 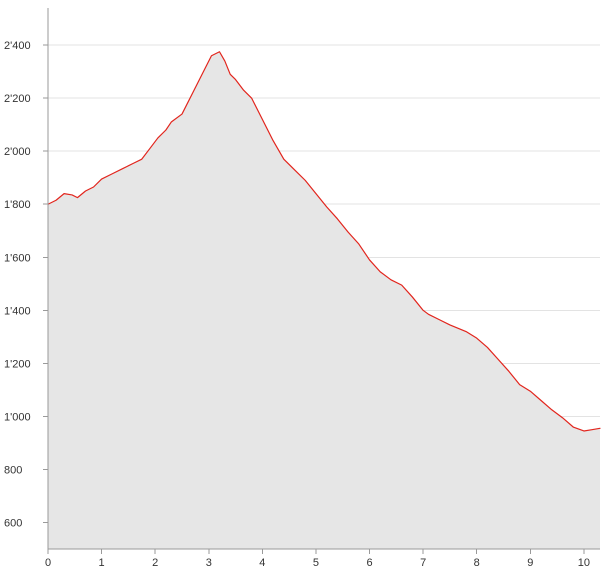 What do you see at coordinates (423, 563) in the screenshot?
I see `x-tick-label: 7` at bounding box center [423, 563].